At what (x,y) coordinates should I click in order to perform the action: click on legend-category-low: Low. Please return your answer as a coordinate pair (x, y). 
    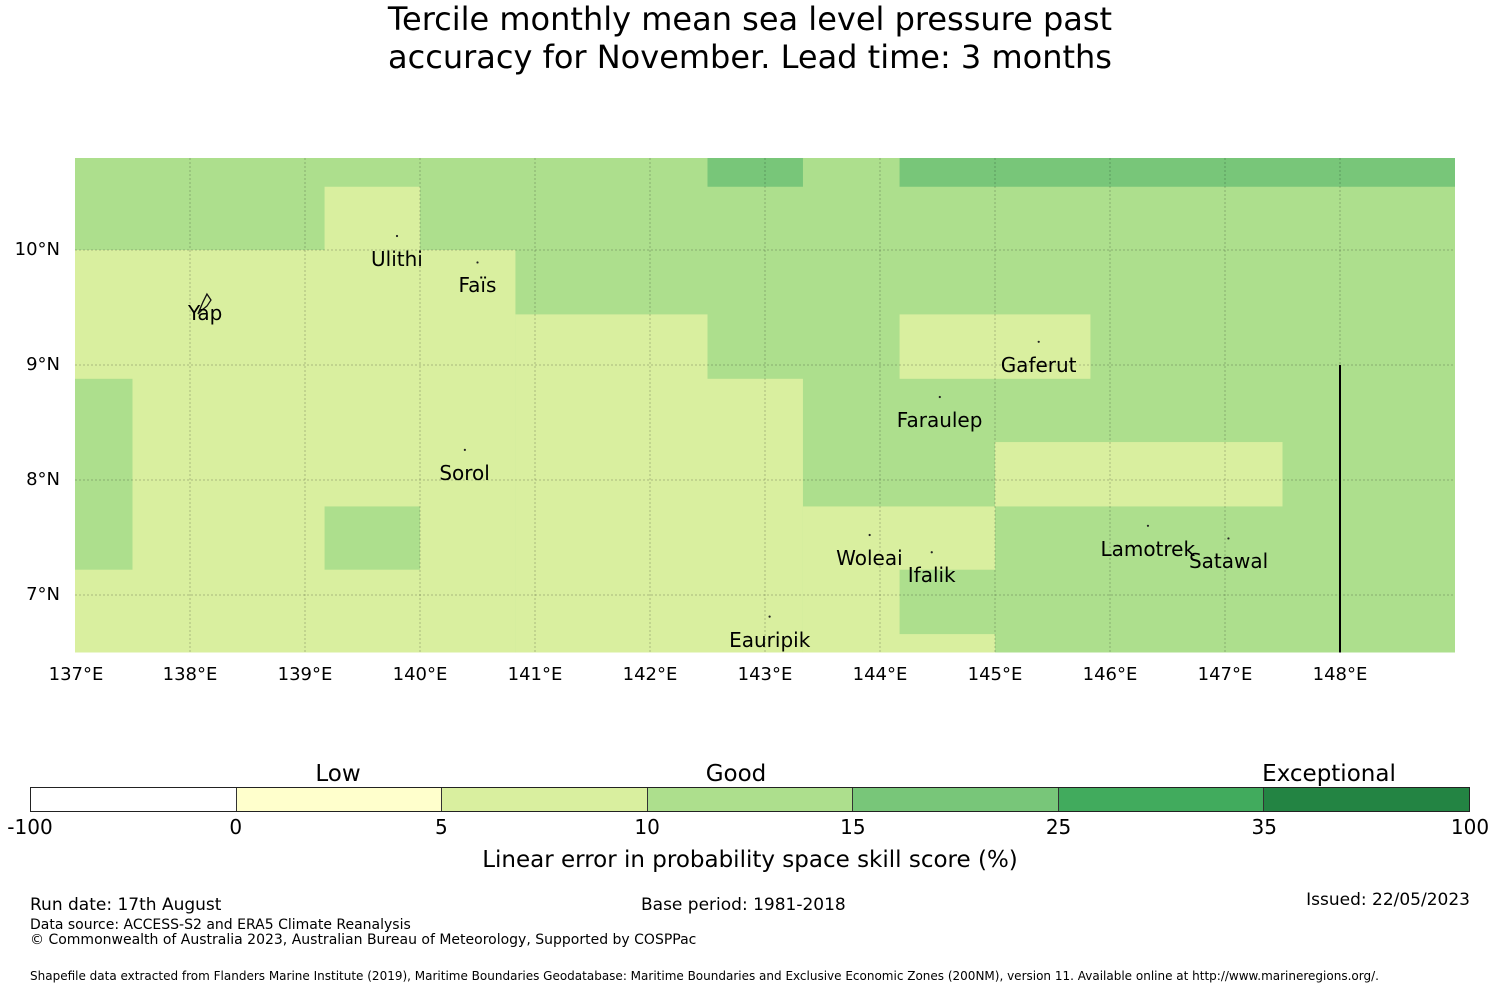
    Looking at the image, I should click on (338, 774).